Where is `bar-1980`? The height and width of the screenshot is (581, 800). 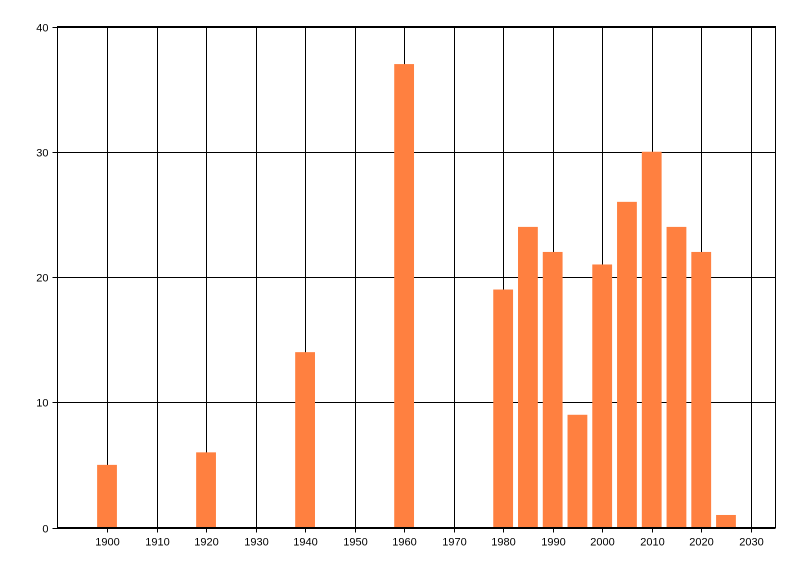
bar-1980 is located at coordinates (503, 408).